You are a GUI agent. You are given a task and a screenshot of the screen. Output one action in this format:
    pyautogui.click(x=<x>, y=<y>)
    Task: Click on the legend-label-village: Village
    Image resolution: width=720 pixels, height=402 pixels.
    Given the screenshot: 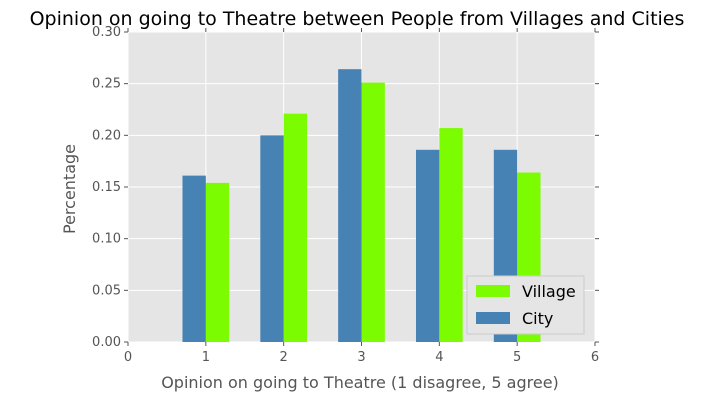 What is the action you would take?
    pyautogui.click(x=549, y=291)
    